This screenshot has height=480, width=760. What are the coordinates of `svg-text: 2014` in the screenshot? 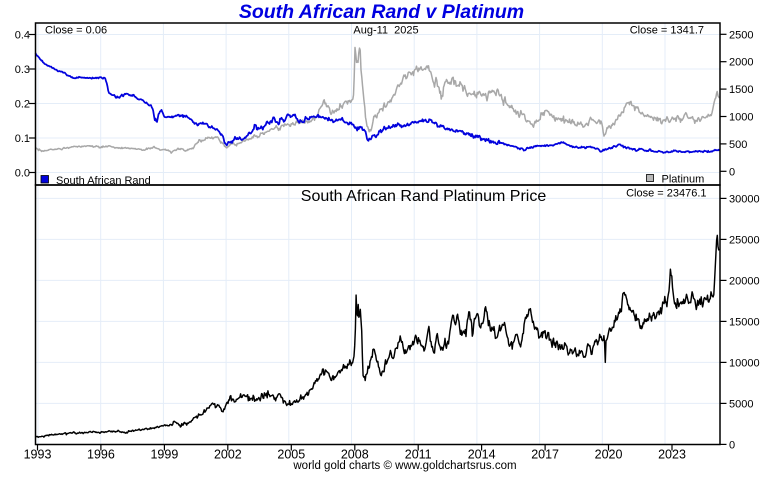 It's located at (482, 455).